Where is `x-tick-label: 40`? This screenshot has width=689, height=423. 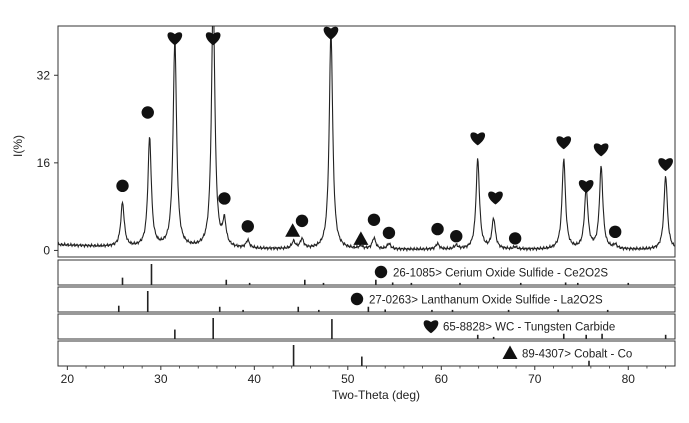
x-tick-label: 40 is located at coordinates (255, 379).